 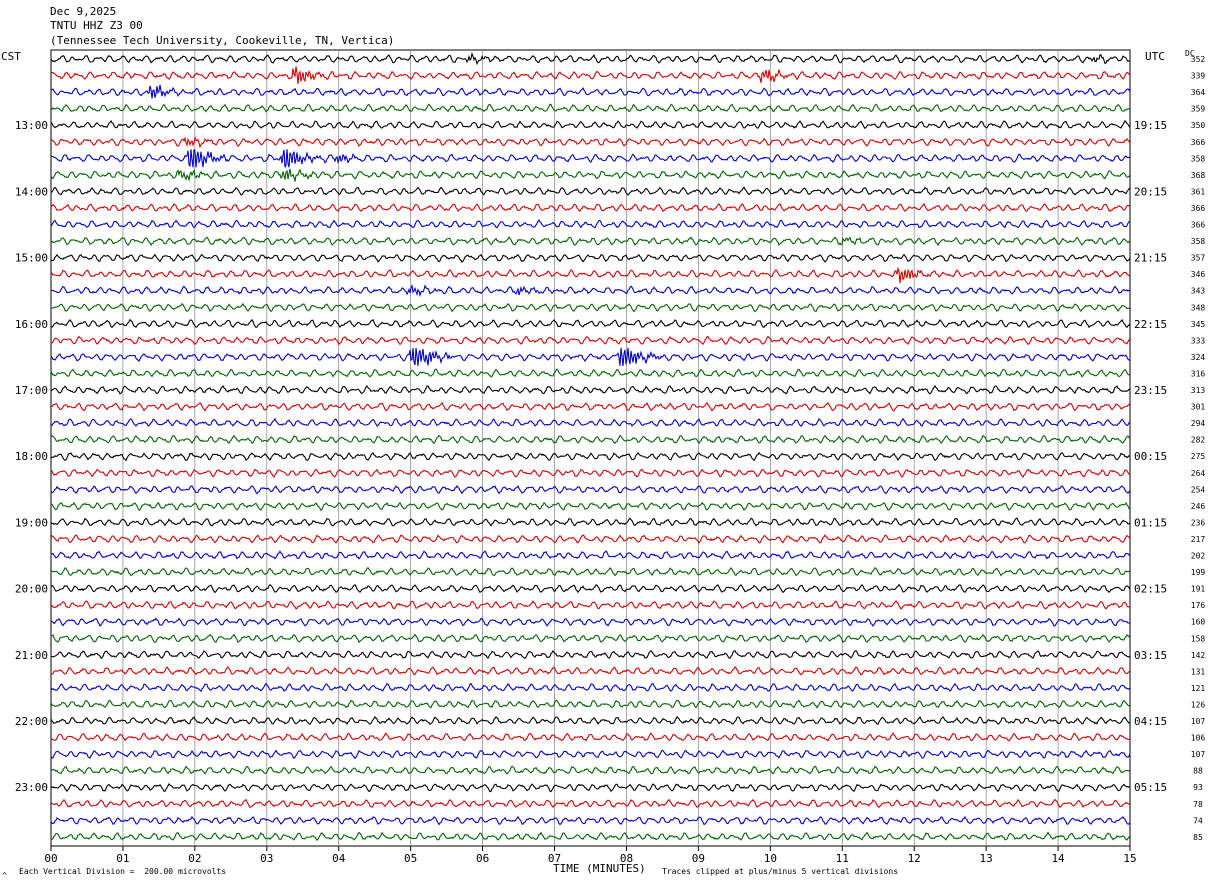 I want to click on dc-offset-label: 301, so click(x=1198, y=407).